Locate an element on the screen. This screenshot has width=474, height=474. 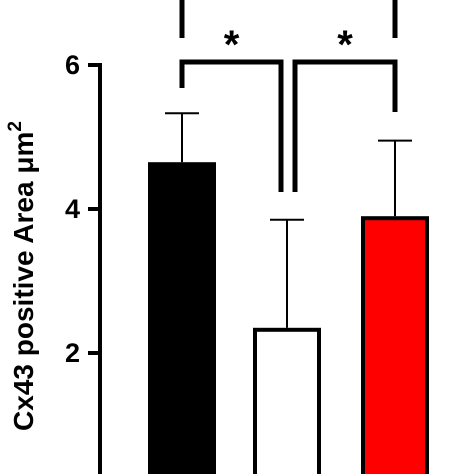
y-axis-label: Cx43 positive Area μm2 is located at coordinates (22, 276).